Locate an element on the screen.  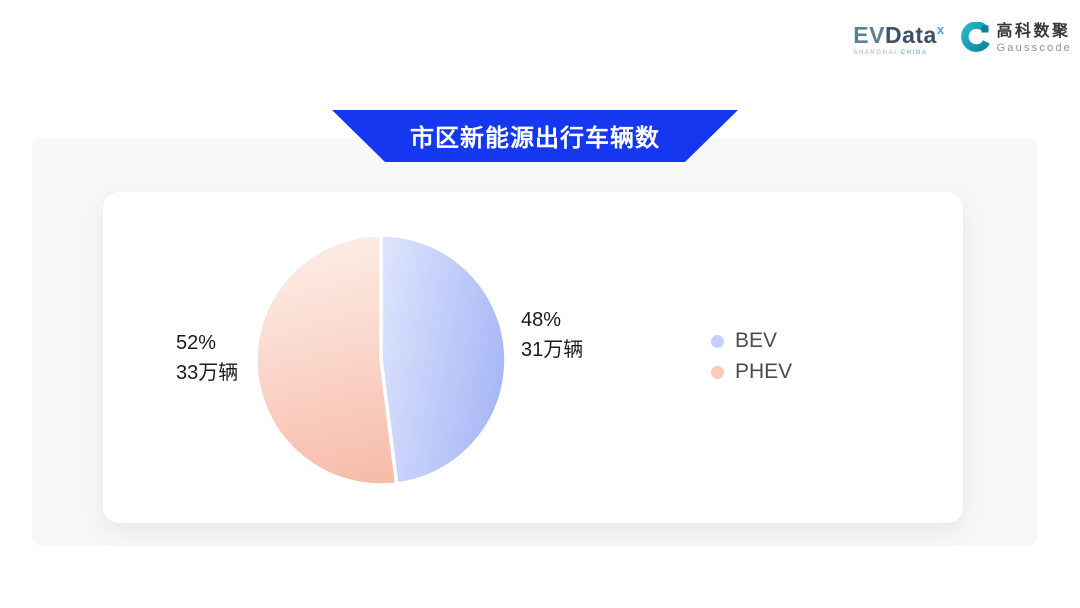
gausscode-logo: 高科数聚 Gausscode is located at coordinates (1015, 39).